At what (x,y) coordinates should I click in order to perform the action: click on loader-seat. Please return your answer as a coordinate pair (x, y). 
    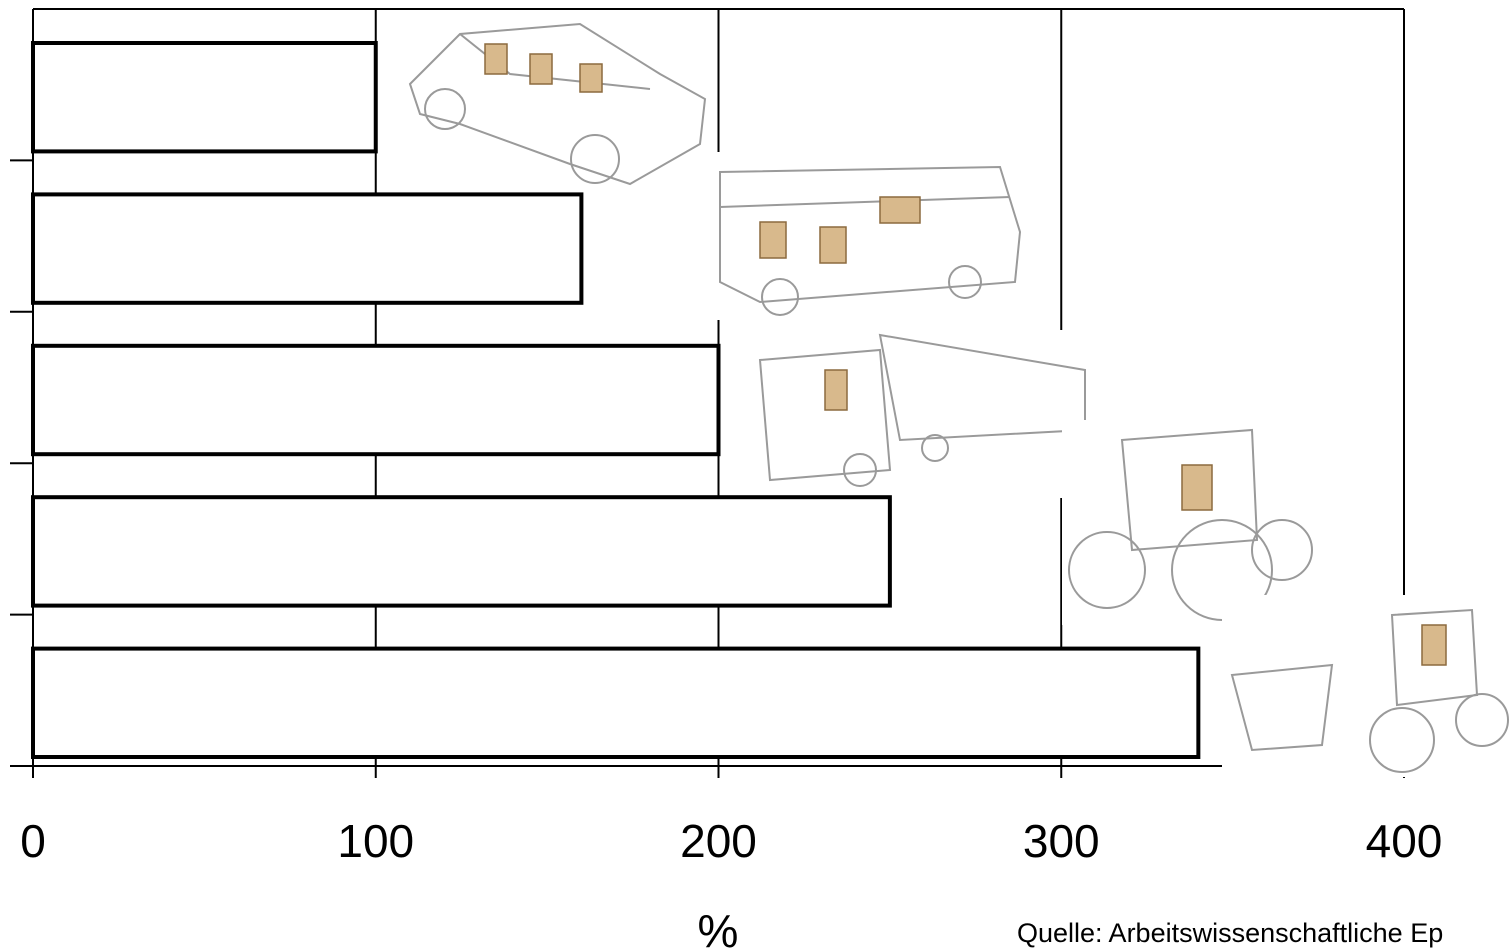
    Looking at the image, I should click on (1434, 645).